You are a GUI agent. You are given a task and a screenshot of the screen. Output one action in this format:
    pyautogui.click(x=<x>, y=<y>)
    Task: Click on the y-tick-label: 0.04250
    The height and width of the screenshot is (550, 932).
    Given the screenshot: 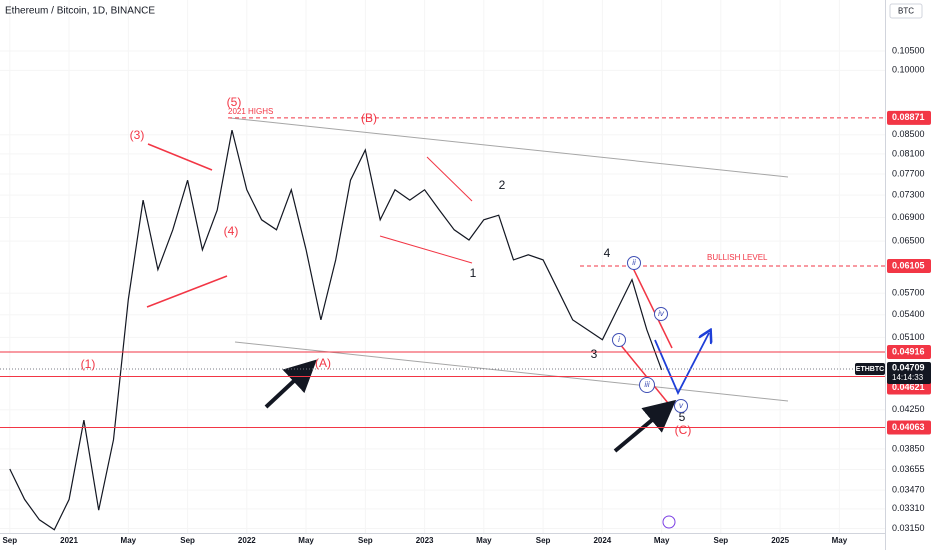 What is the action you would take?
    pyautogui.click(x=908, y=409)
    